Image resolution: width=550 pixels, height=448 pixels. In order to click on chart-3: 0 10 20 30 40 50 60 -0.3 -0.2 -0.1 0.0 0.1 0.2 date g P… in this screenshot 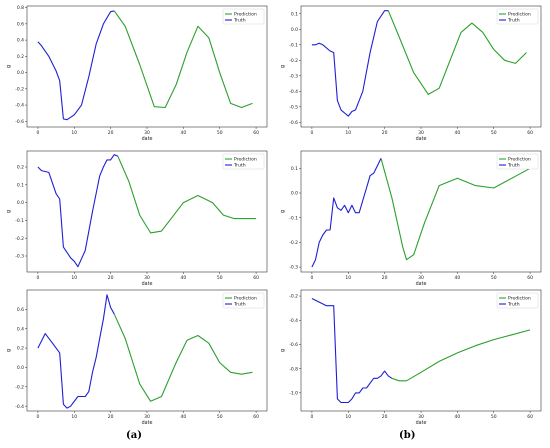, I will do `click(137, 218)`.